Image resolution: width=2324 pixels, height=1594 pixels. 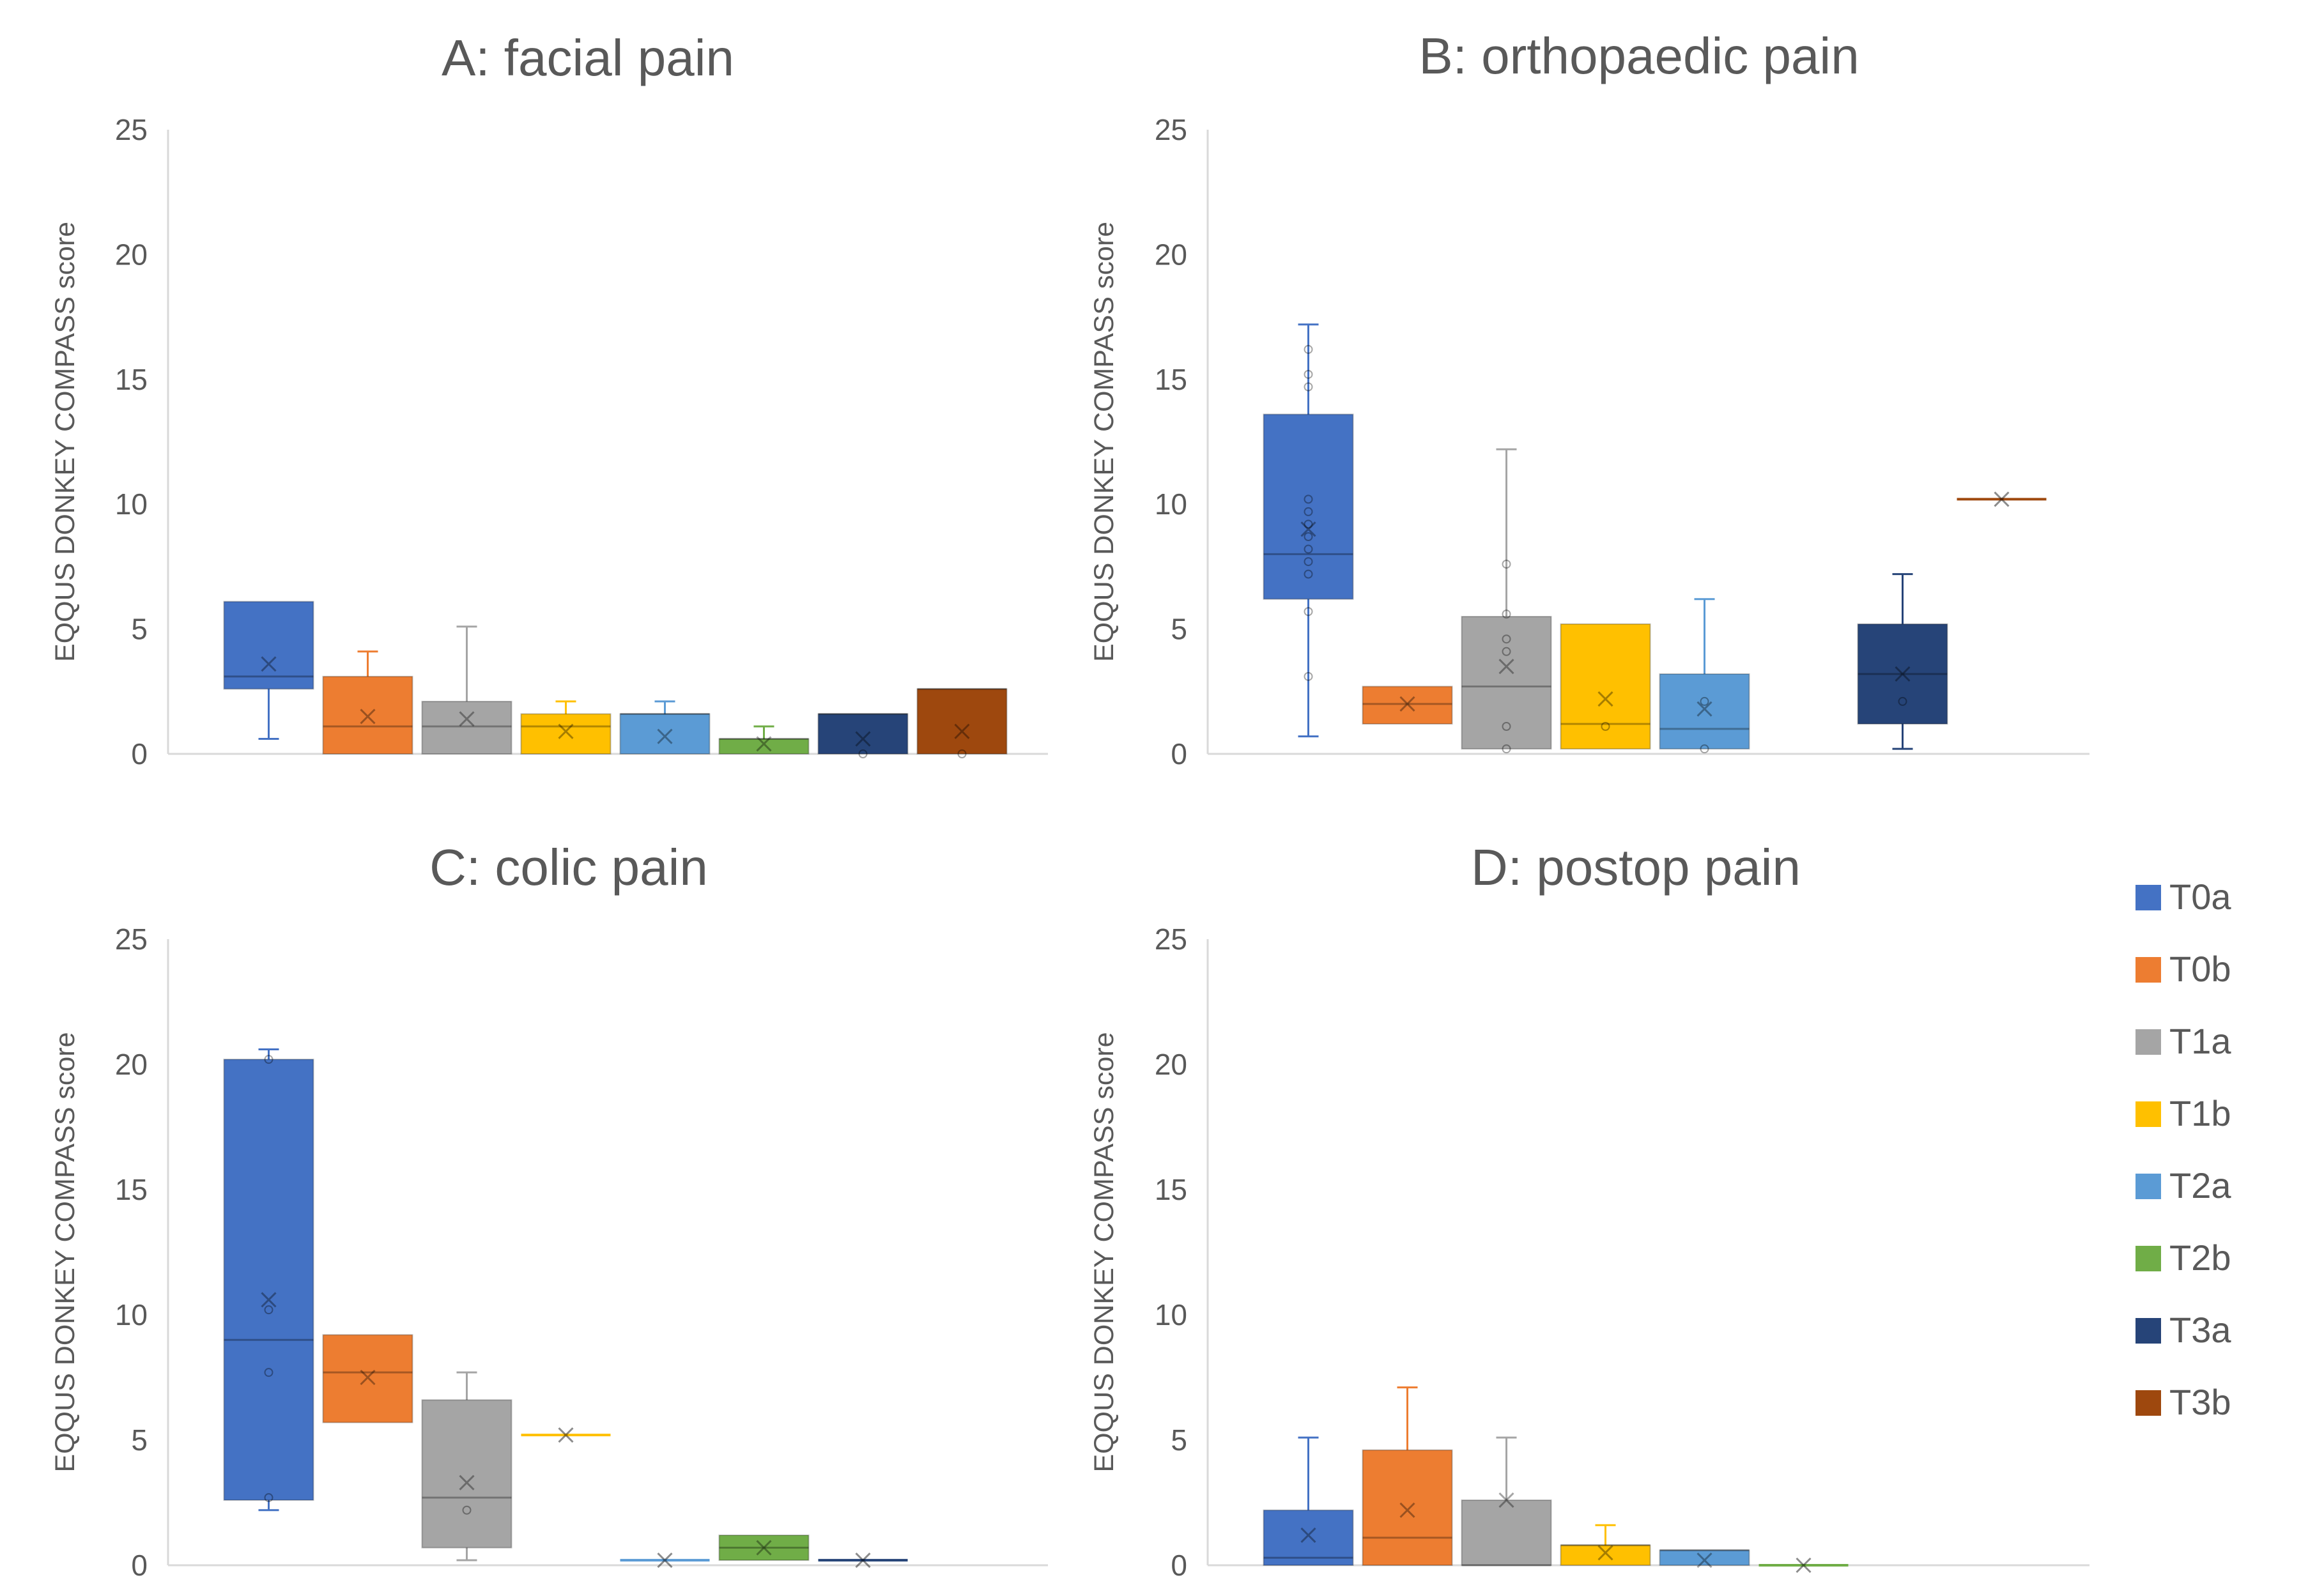 What do you see at coordinates (2183, 1113) in the screenshot?
I see `legend-item-t1b: T1b` at bounding box center [2183, 1113].